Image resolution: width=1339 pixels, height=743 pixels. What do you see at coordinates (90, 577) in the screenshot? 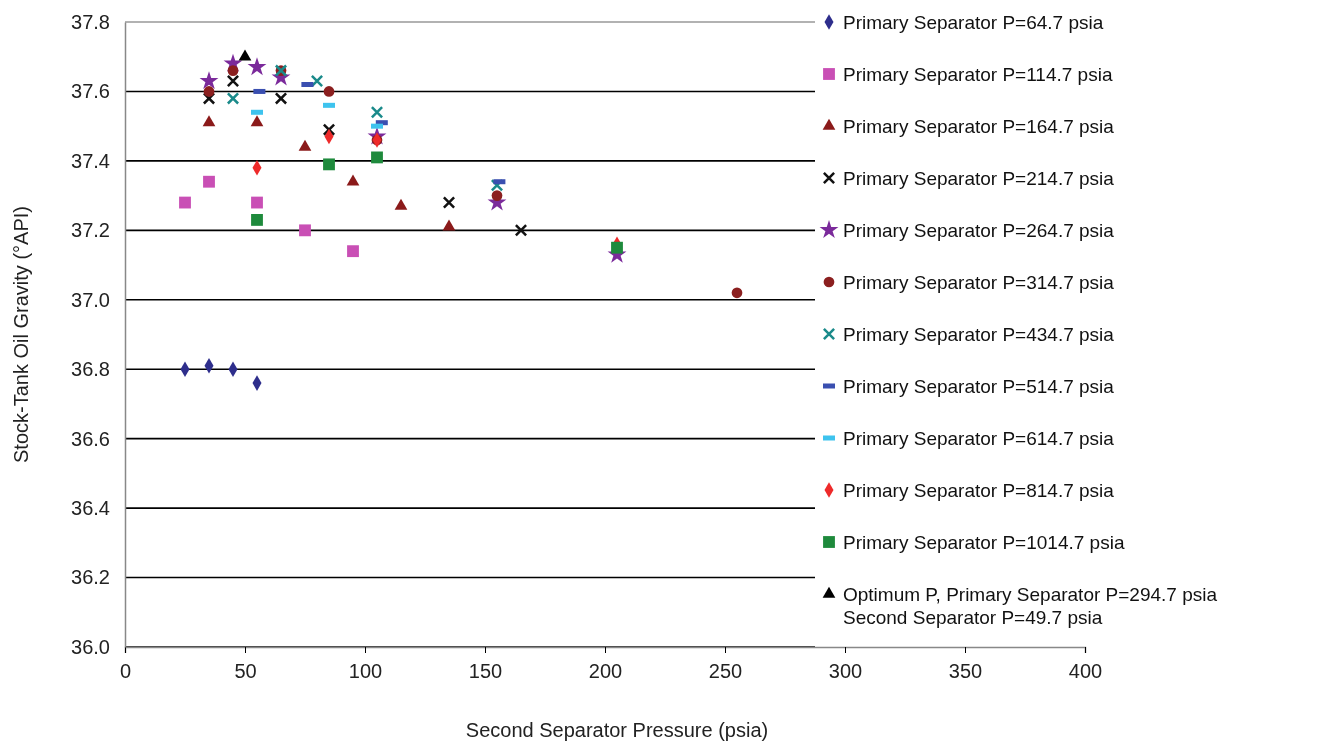
I see `y-tick-label: 36.2` at bounding box center [90, 577].